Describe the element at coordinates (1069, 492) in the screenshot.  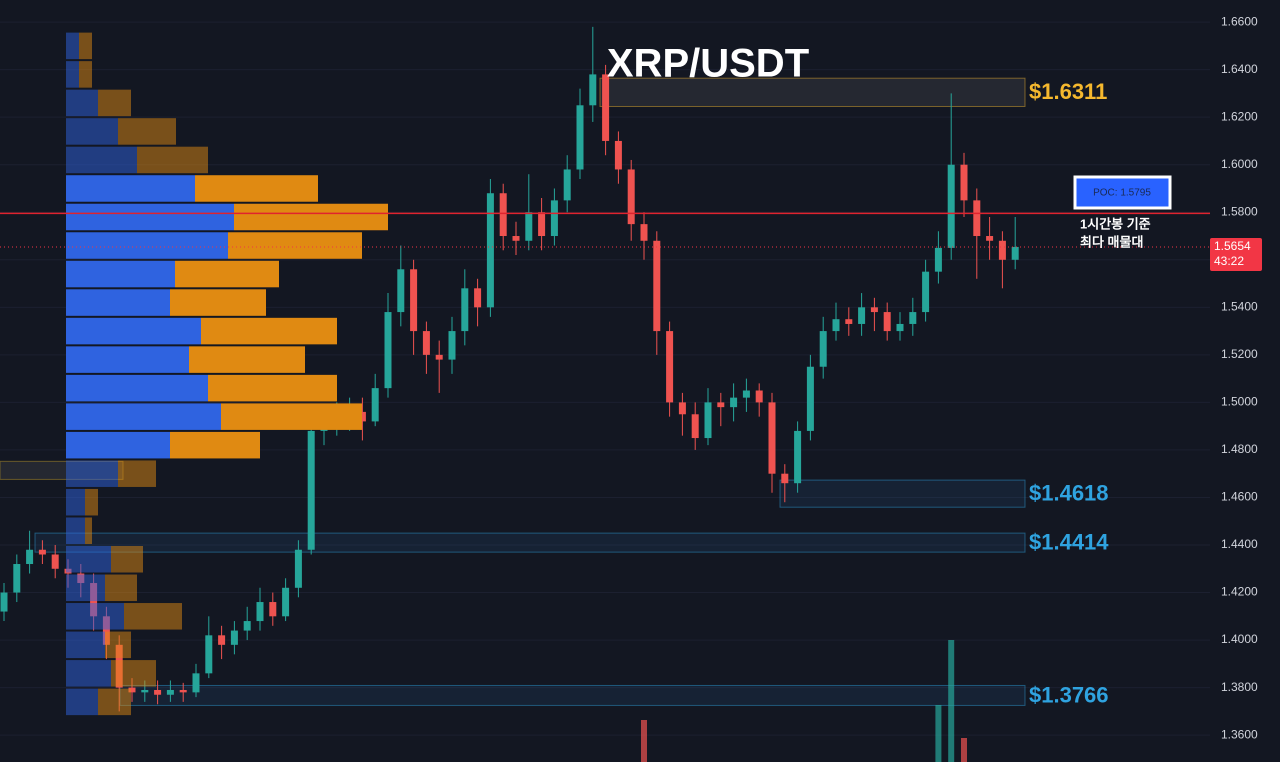
I see `zone-label: $1.4618` at that location.